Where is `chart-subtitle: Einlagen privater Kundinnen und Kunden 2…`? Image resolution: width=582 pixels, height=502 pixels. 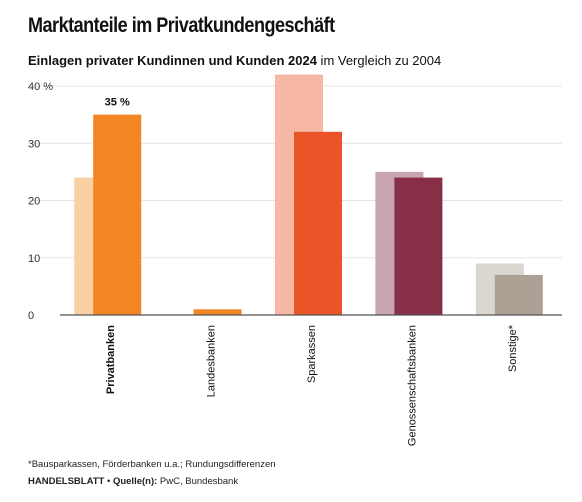
chart-subtitle: Einlagen privater Kundinnen und Kunden 2… is located at coordinates (234, 60).